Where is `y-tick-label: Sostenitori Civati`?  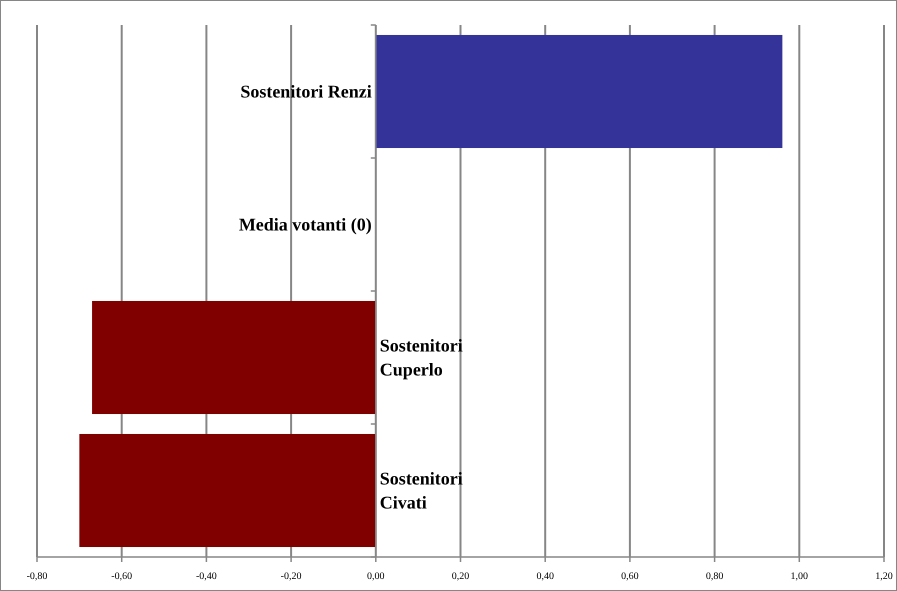 y-tick-label: Sostenitori Civati is located at coordinates (421, 490).